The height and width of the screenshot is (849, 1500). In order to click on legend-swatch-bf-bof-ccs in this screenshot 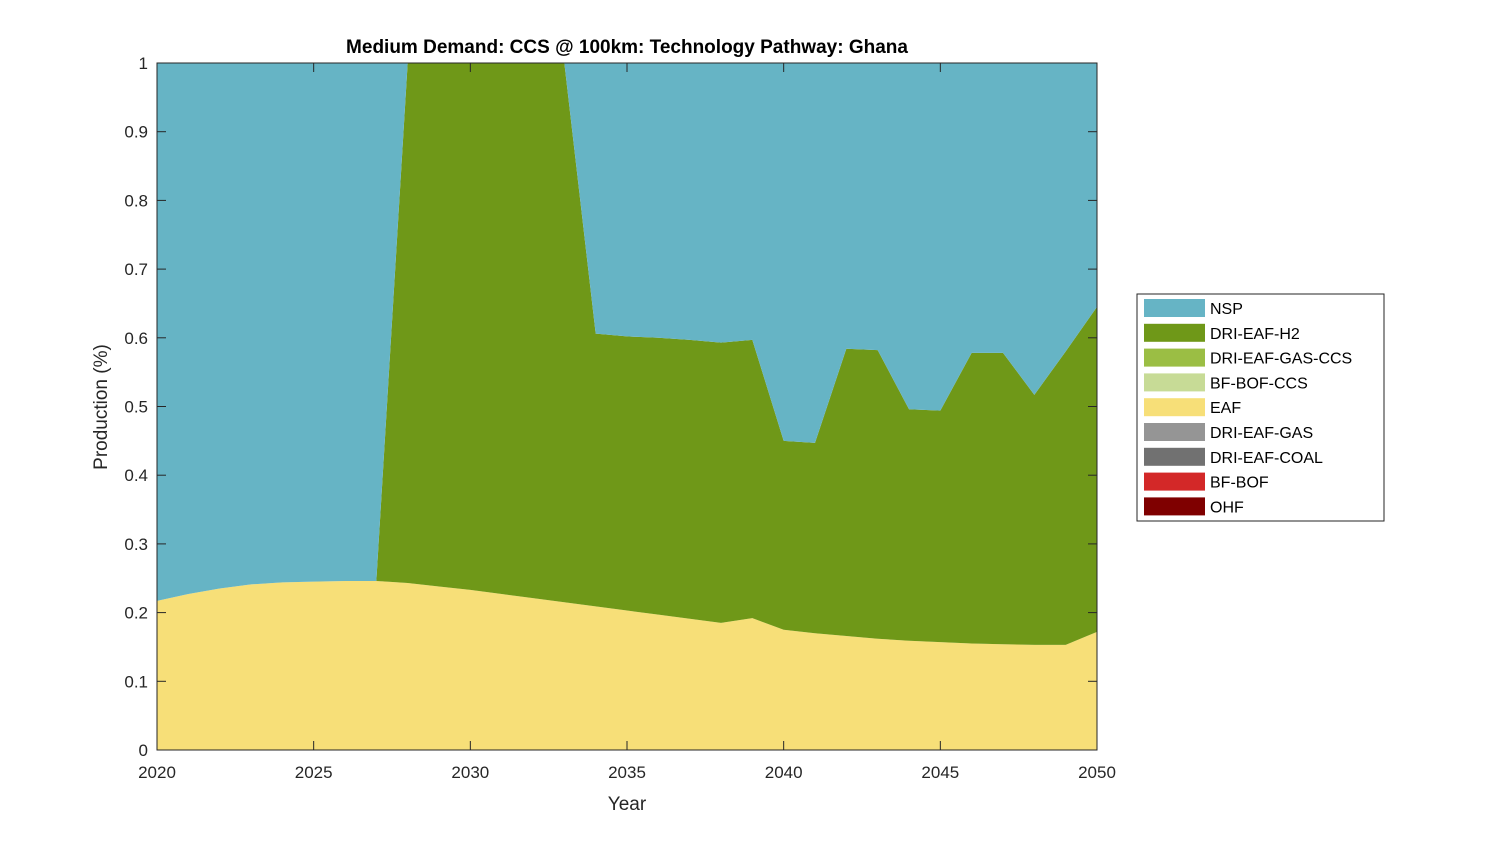, I will do `click(1174, 382)`.